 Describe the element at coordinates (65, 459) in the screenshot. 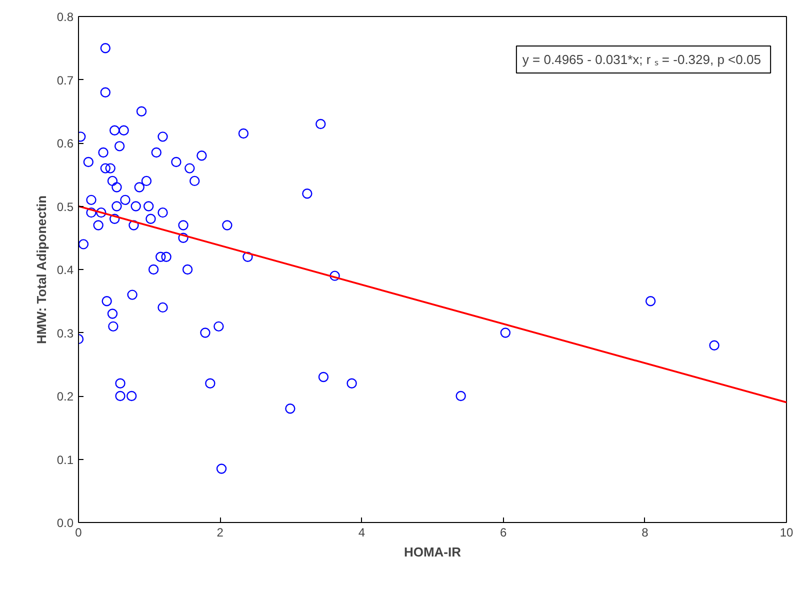

I see `y-tick-label: 0.1` at that location.